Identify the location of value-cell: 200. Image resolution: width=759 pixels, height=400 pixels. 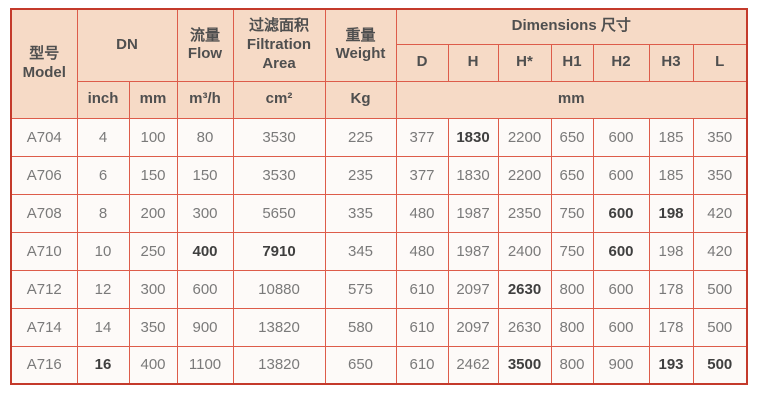
(153, 213).